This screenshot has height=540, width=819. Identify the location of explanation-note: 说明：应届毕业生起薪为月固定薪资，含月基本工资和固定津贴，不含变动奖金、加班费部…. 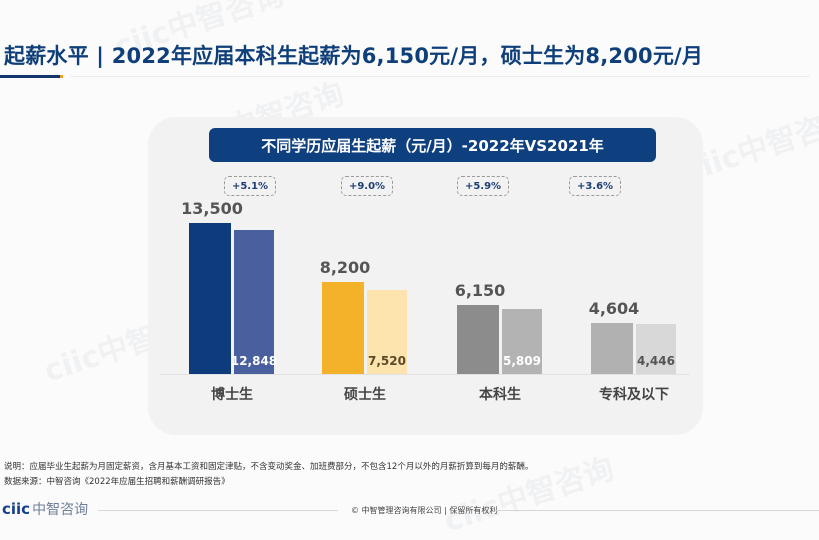
(269, 467).